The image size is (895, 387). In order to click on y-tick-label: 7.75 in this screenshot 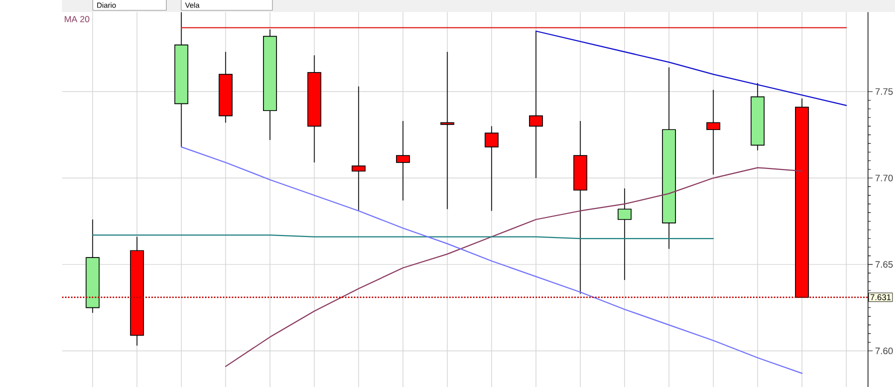, I will do `click(884, 91)`.